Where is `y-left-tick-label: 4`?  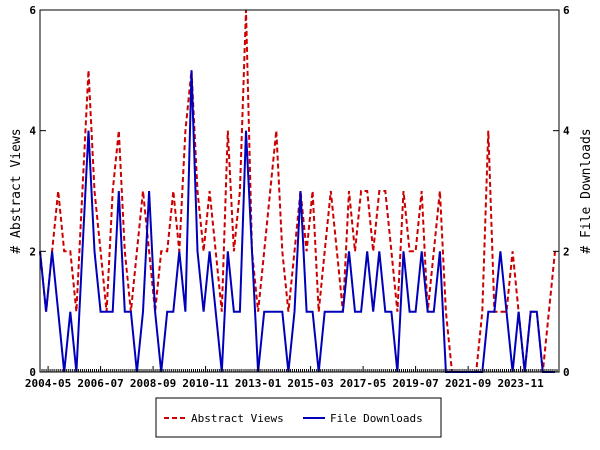 y-left-tick-label: 4 is located at coordinates (32, 131).